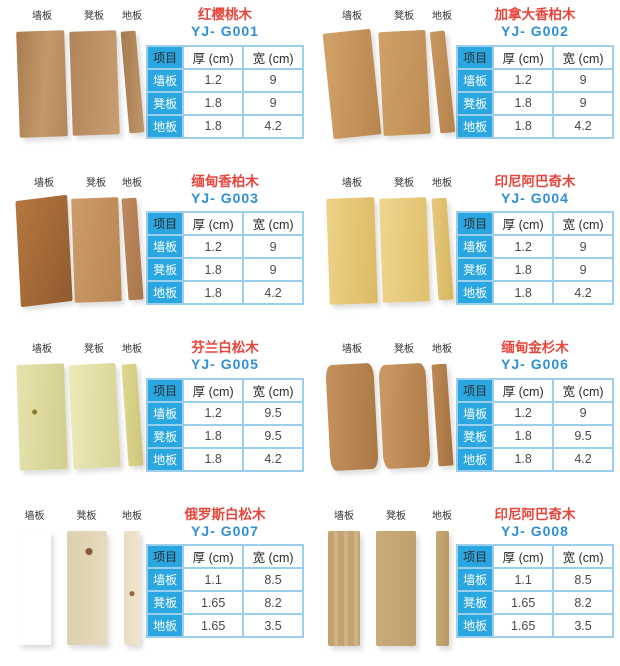  I want to click on spec-width-value: 8.2, so click(583, 603).